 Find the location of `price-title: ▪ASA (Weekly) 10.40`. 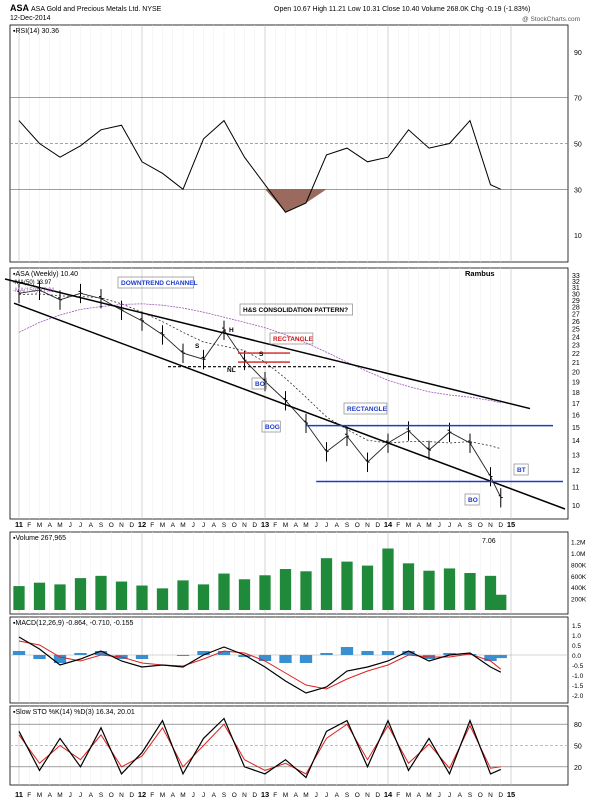

price-title: ▪ASA (Weekly) 10.40 is located at coordinates (45, 274).